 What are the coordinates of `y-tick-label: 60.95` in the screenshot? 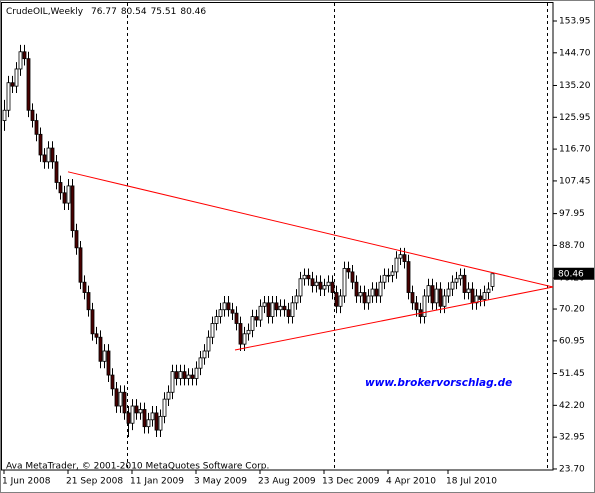 It's located at (572, 341).